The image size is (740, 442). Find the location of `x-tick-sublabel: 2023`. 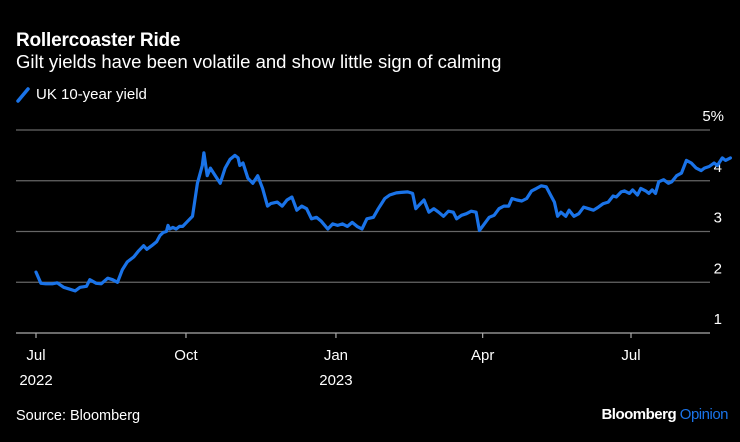

x-tick-sublabel: 2023 is located at coordinates (335, 380).